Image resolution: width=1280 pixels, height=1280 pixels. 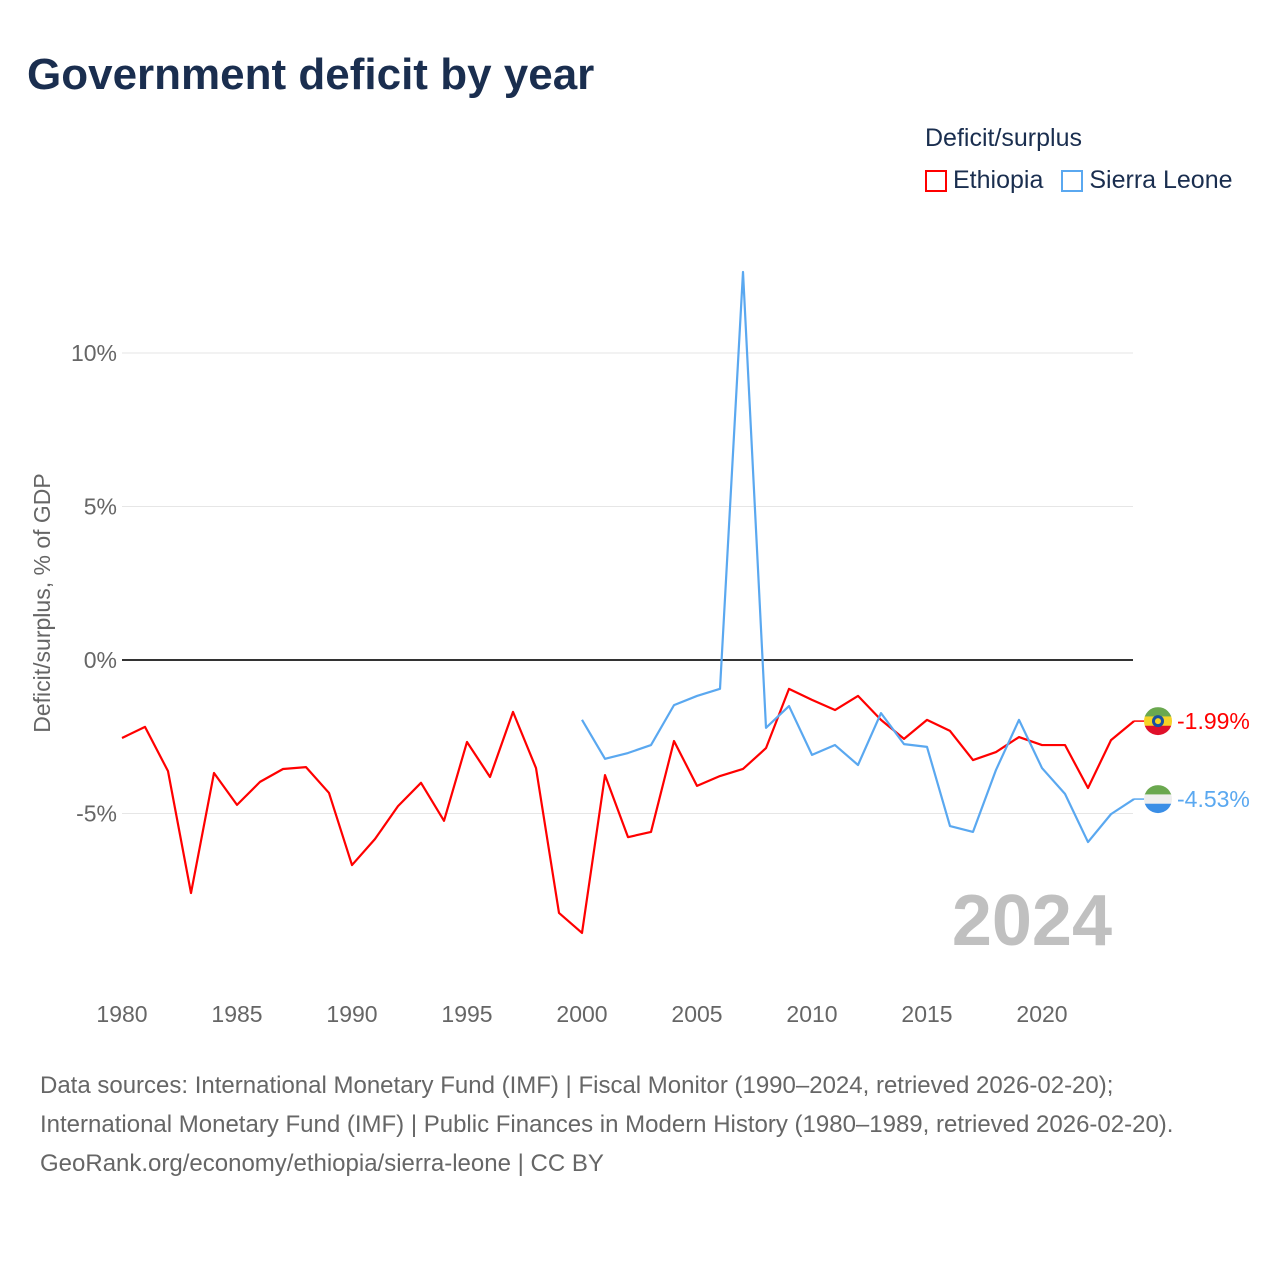 I want to click on y-tick-label: -5%, so click(x=96, y=814).